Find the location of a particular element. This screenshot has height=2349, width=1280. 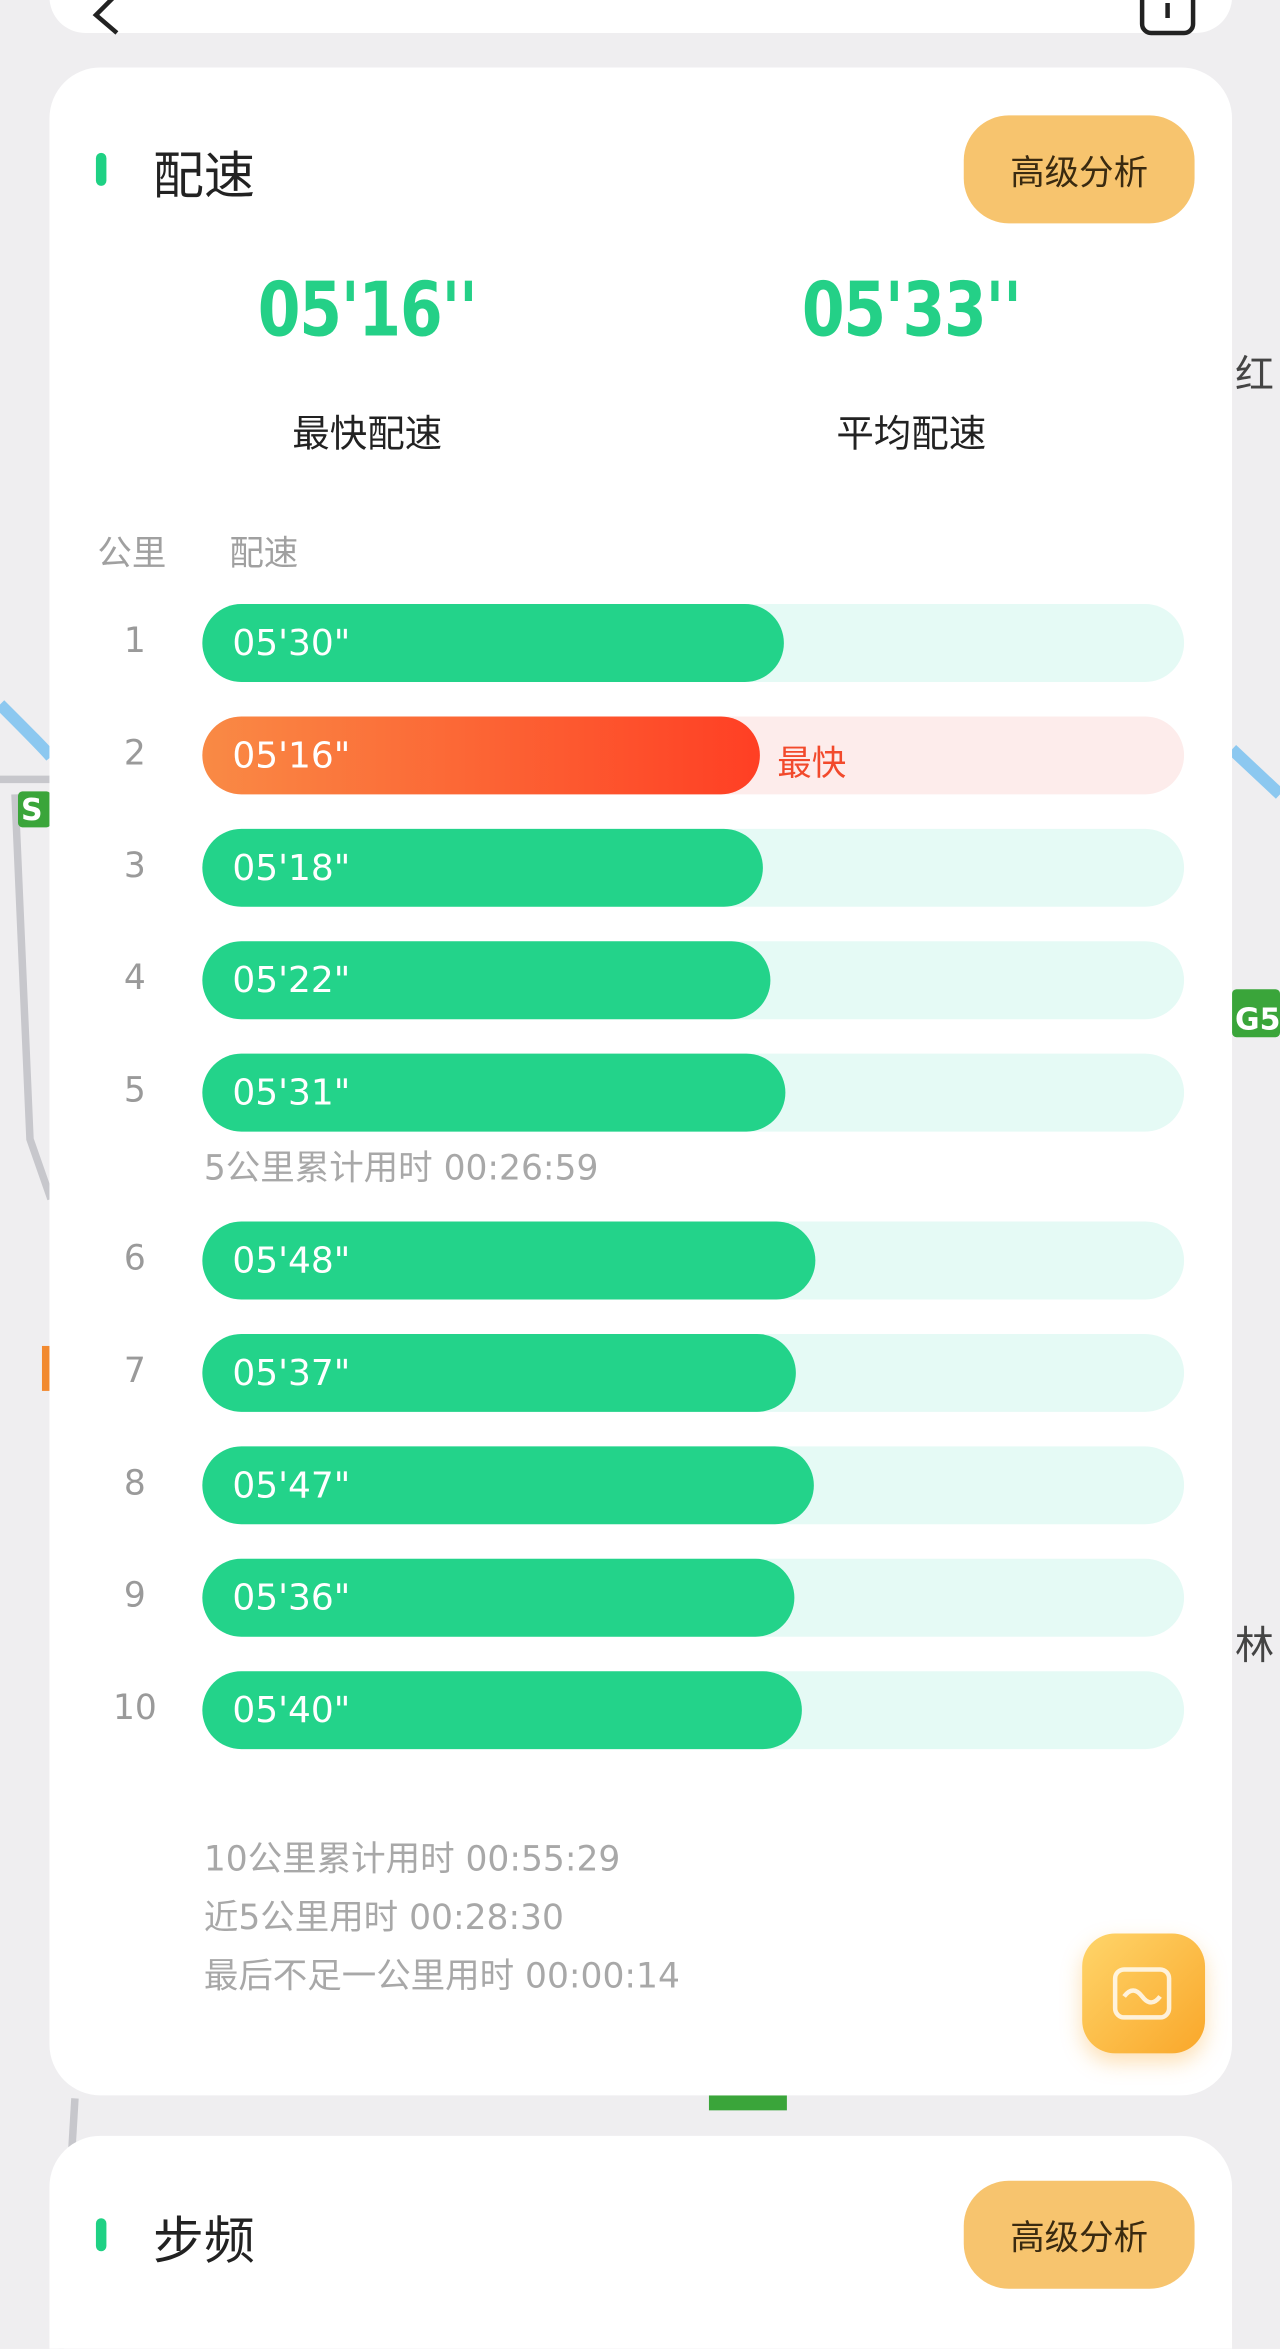

km-label: 7 is located at coordinates (134, 1371).